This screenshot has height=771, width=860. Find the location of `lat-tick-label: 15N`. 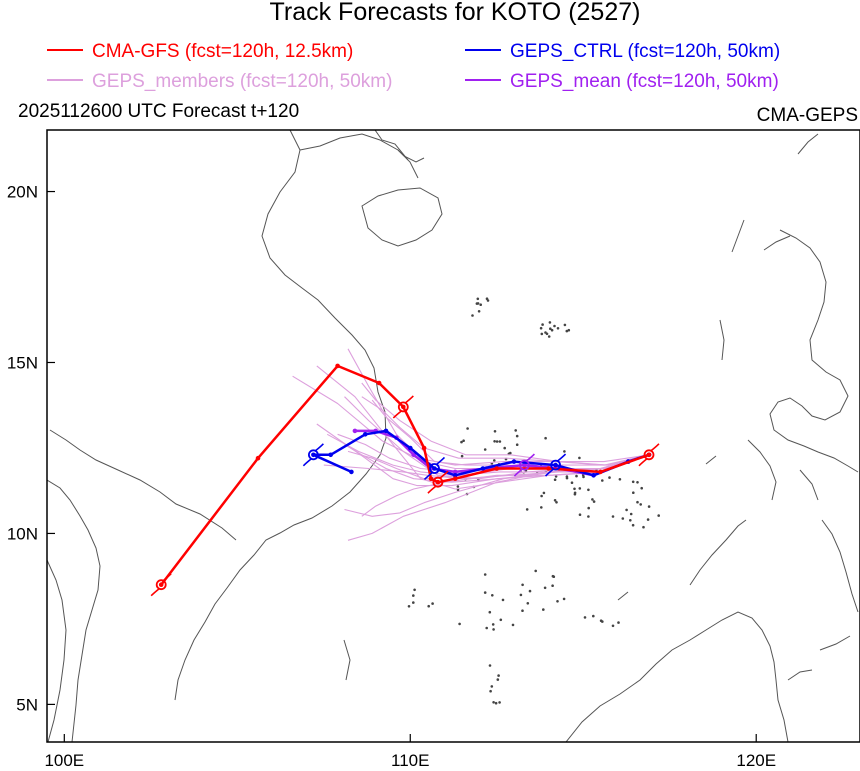

lat-tick-label: 15N is located at coordinates (22, 362).